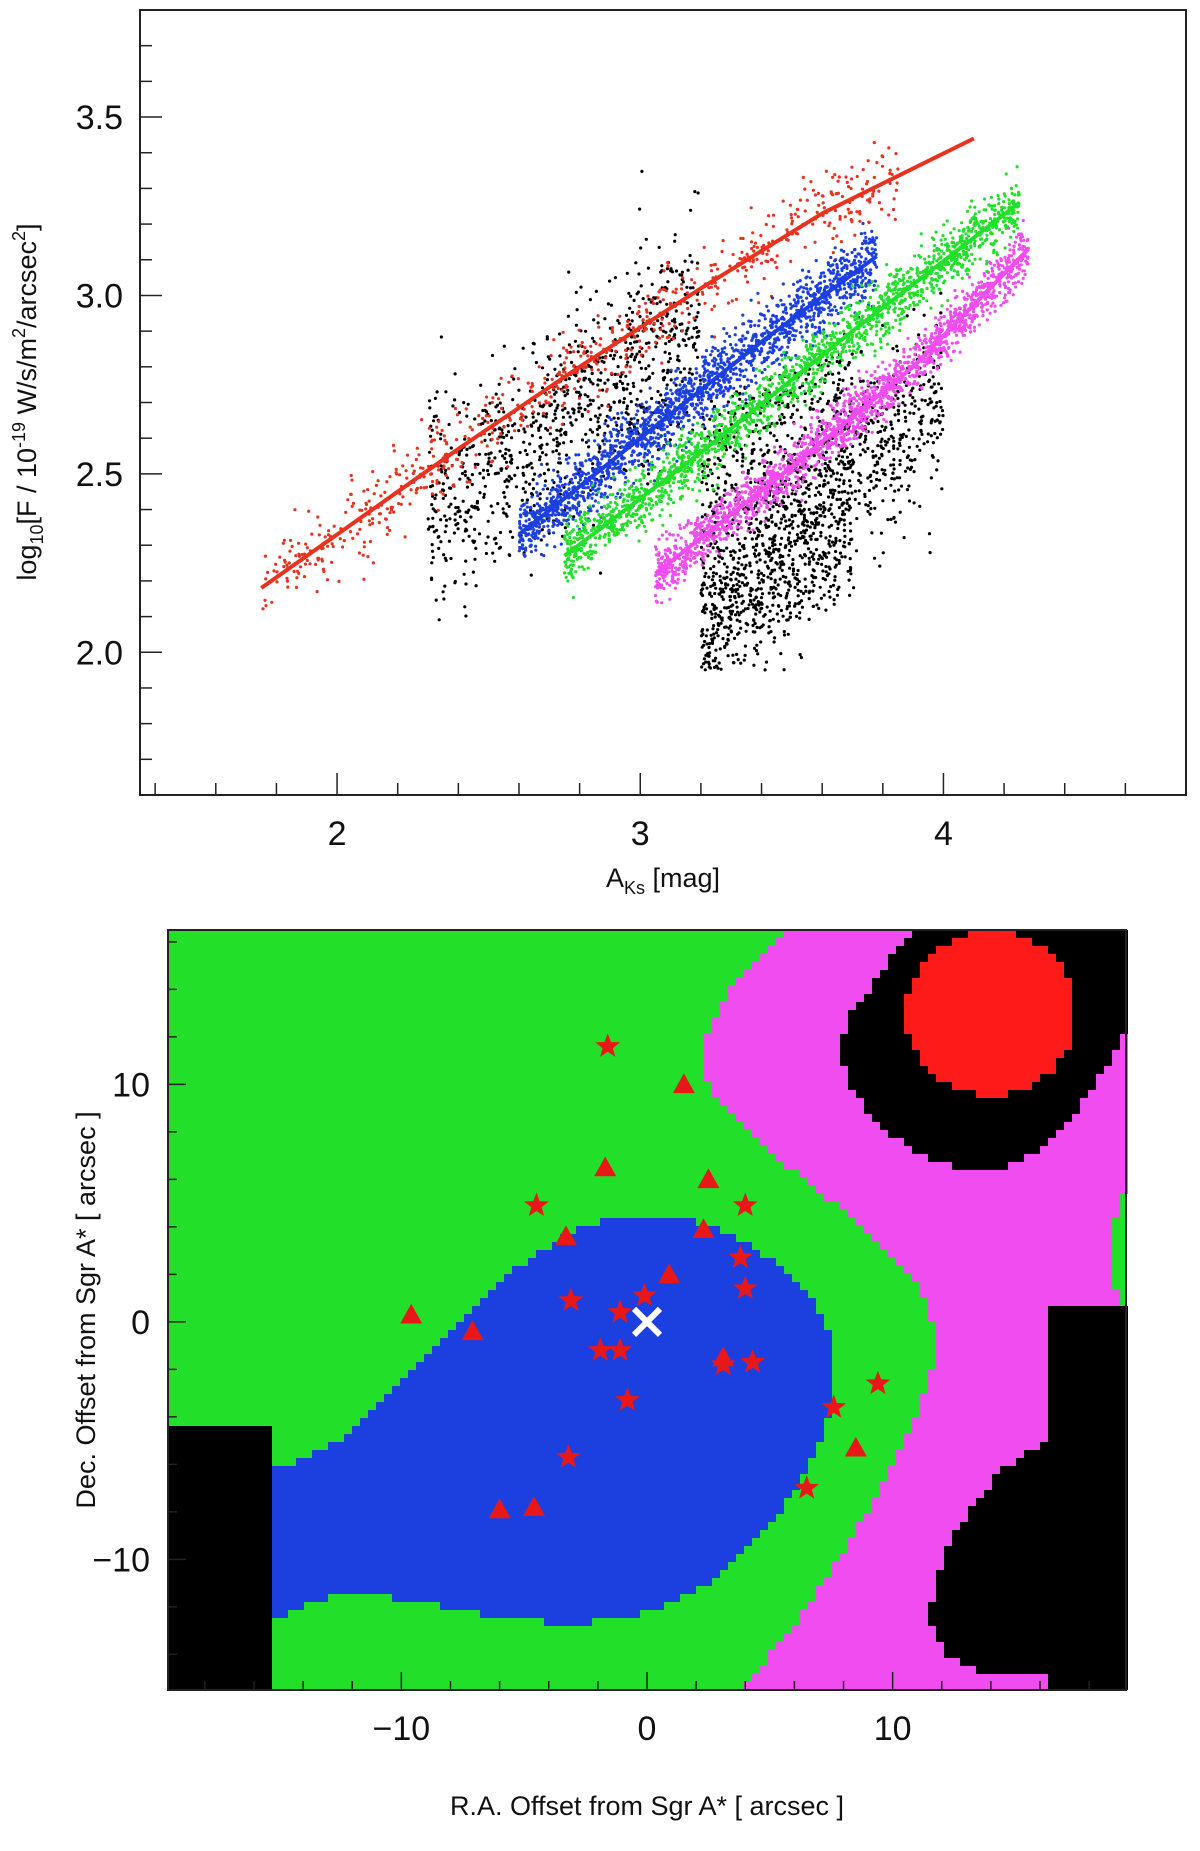 The width and height of the screenshot is (1200, 1851). Describe the element at coordinates (121, 1560) in the screenshot. I see `map-y-tick-label: −10` at that location.